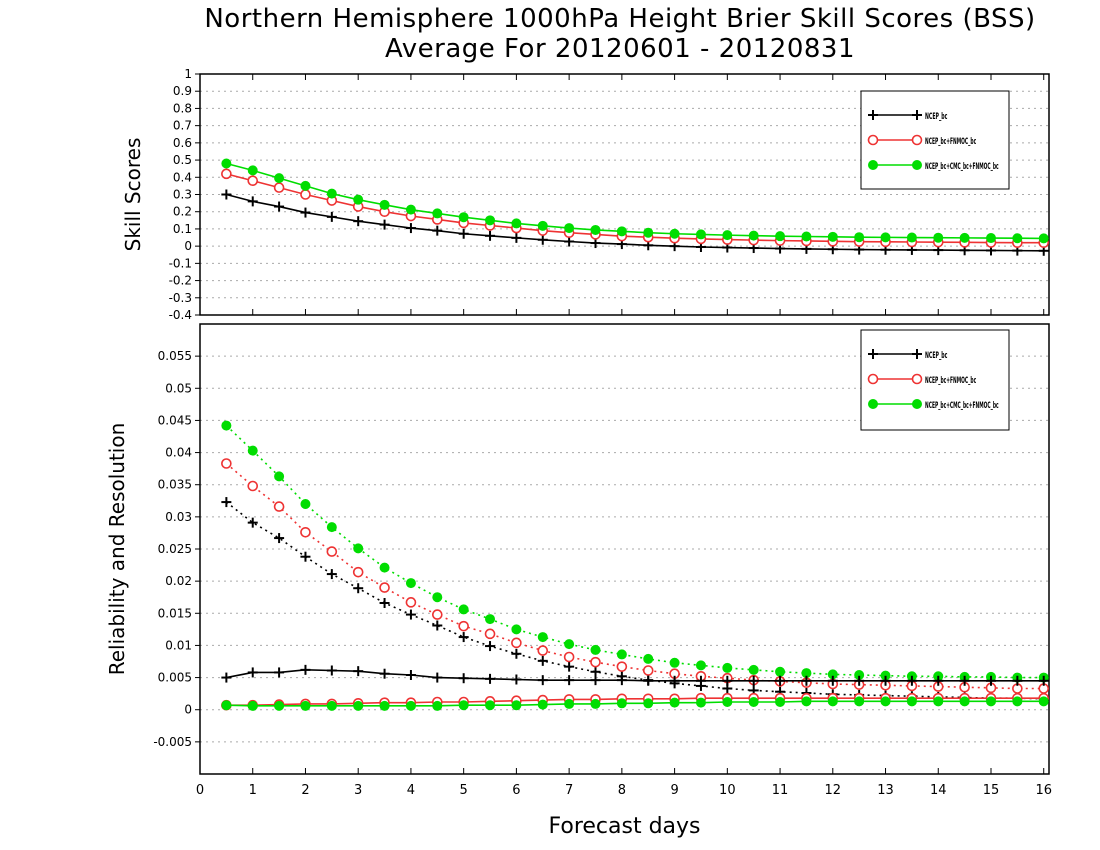 This screenshot has width=1100, height=850. Describe the element at coordinates (991, 790) in the screenshot. I see `x-tick-label: 15` at that location.